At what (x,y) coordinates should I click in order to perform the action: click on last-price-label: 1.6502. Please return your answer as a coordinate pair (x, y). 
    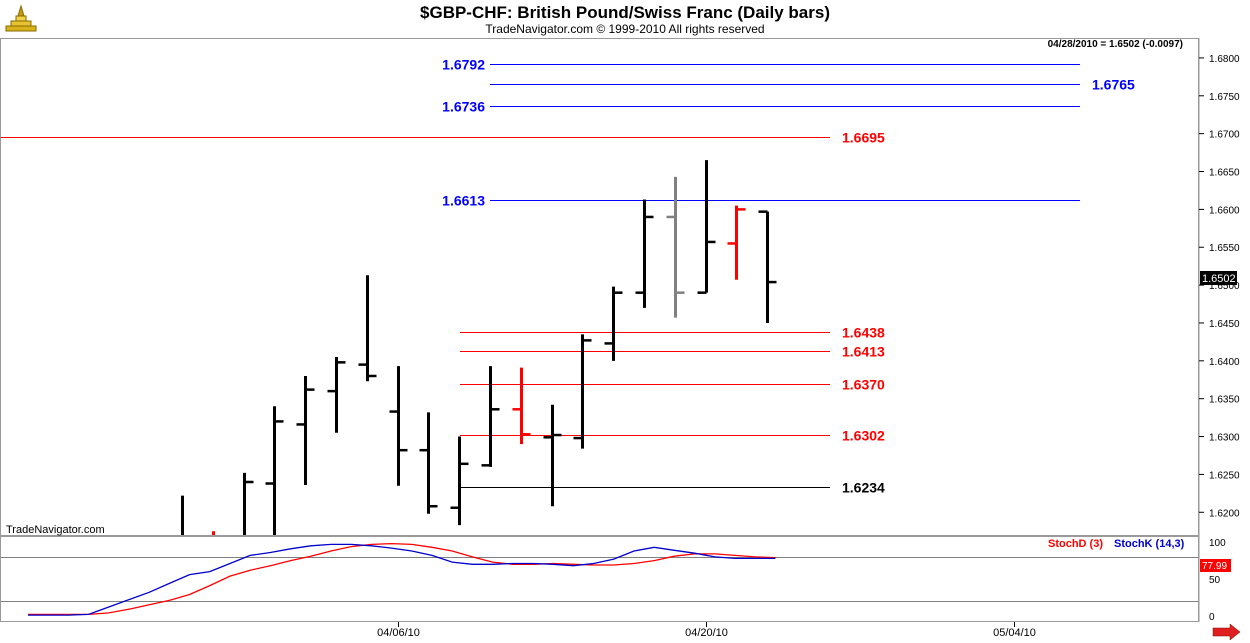
    Looking at the image, I should click on (1219, 279).